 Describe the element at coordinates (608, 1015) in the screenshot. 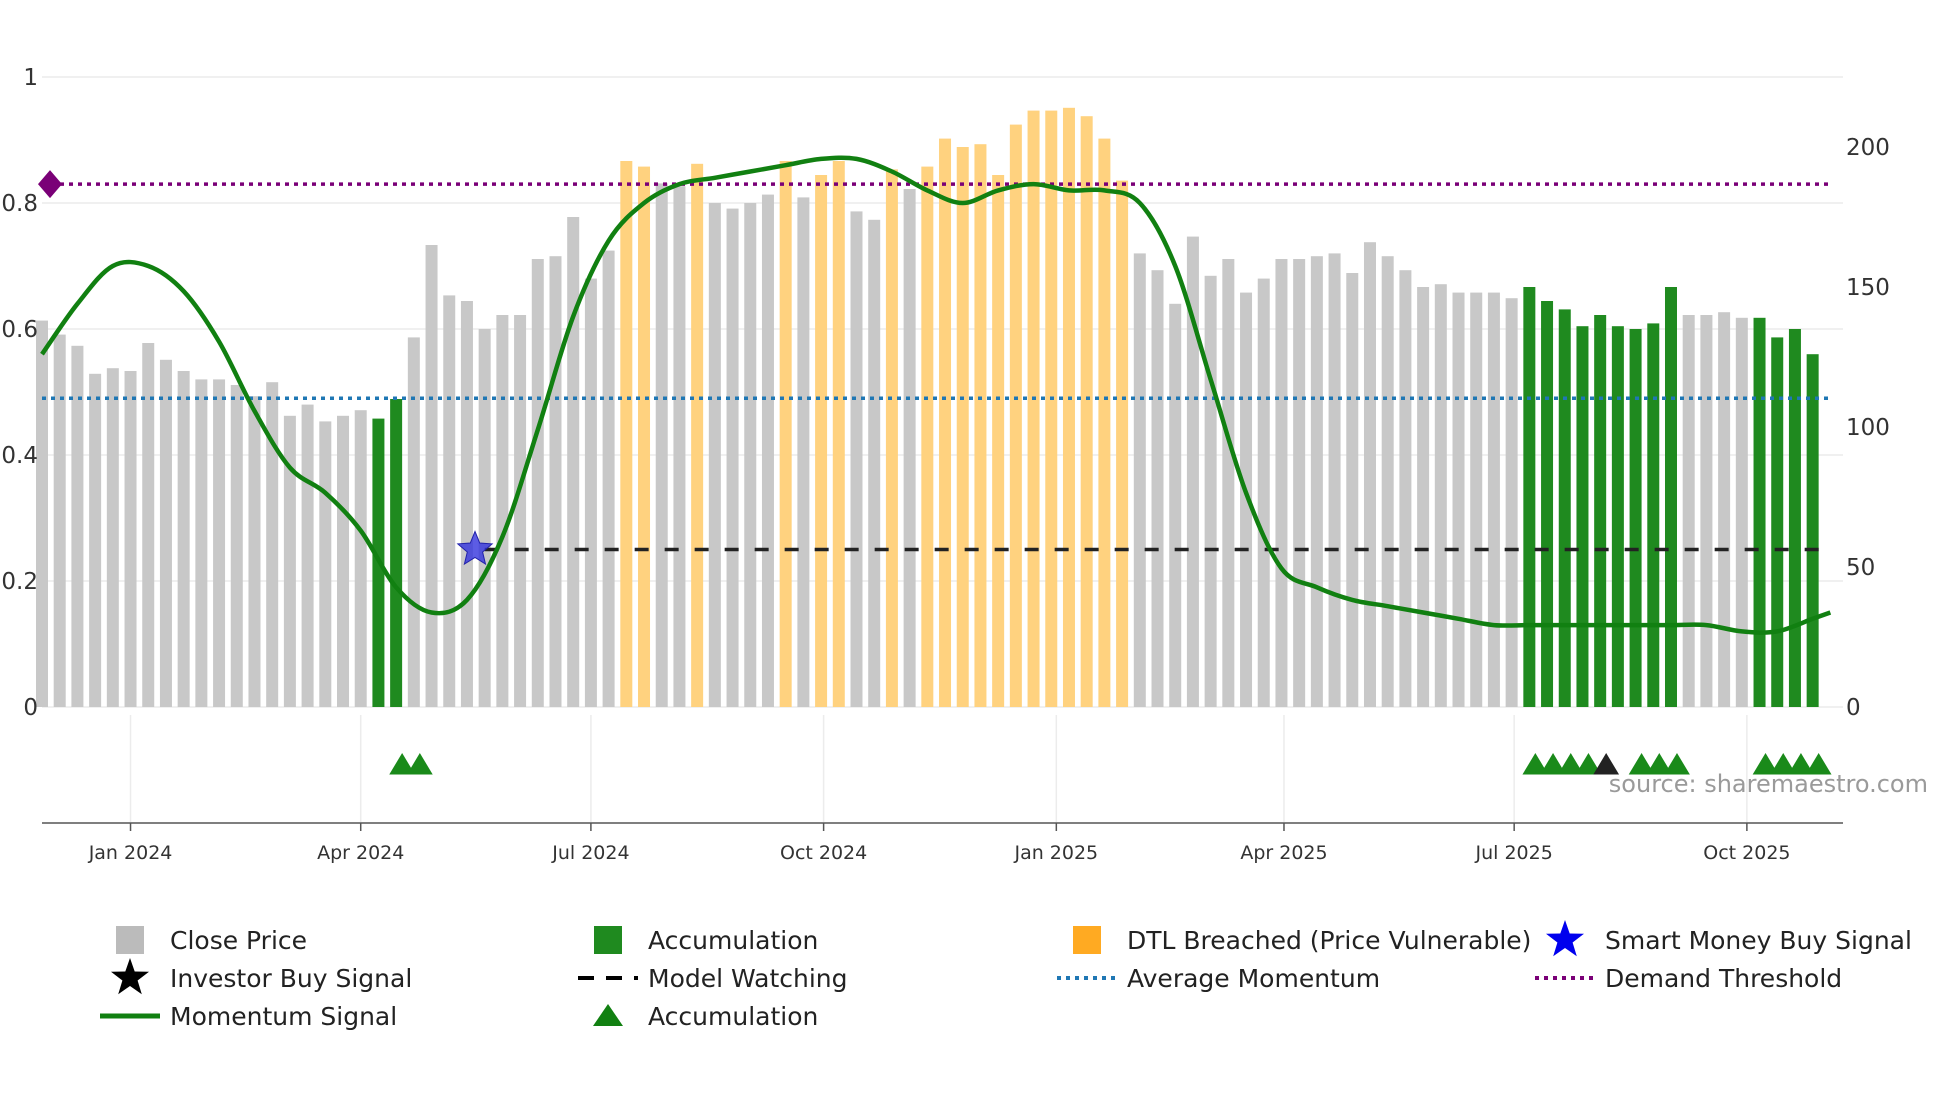

I see `legend-triangle-icon` at that location.